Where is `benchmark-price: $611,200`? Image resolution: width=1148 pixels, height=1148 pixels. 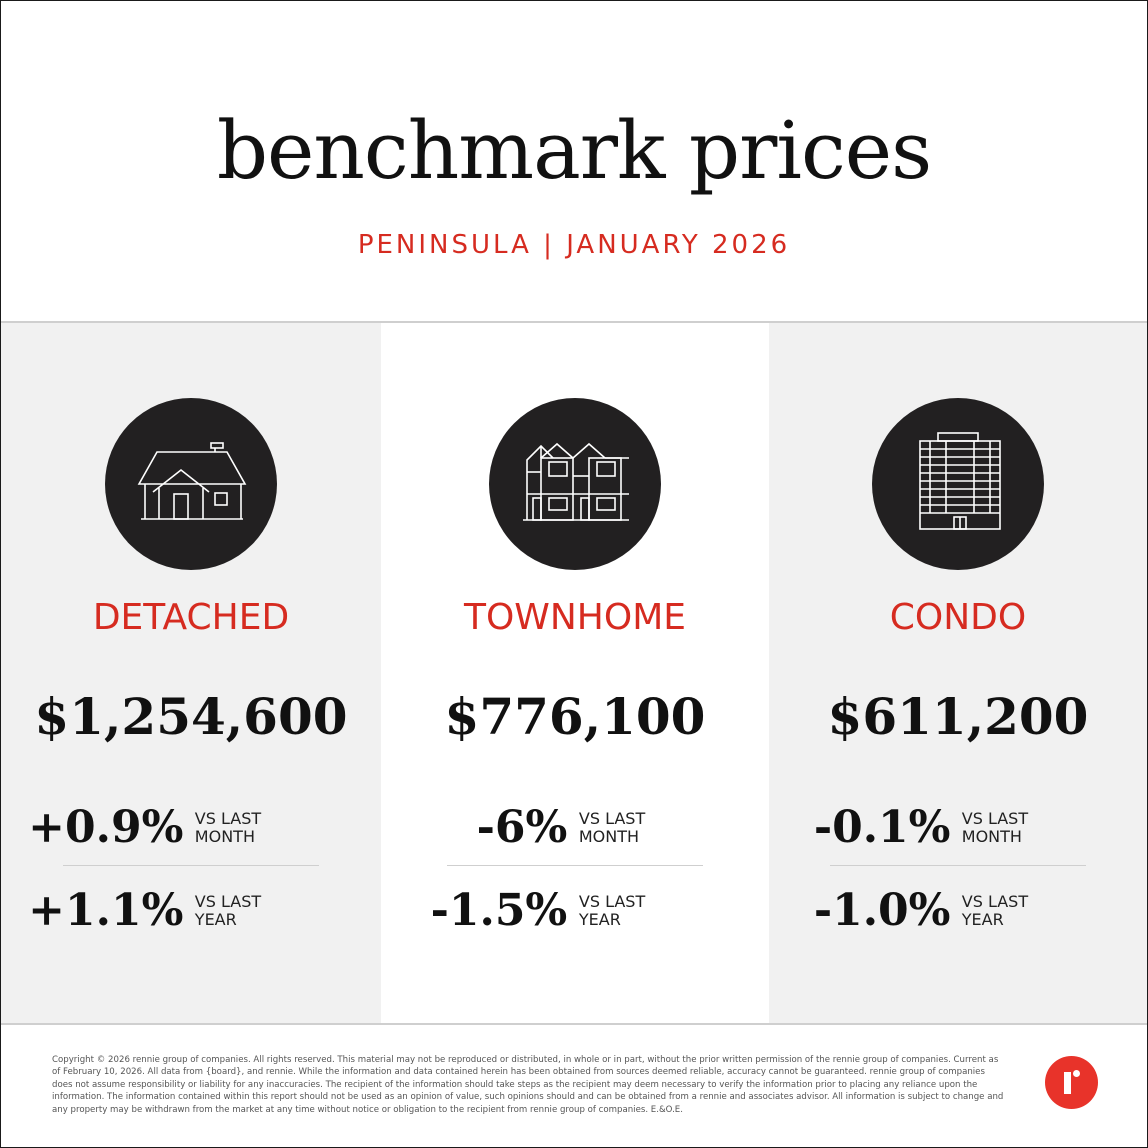
benchmark-price: $611,200 is located at coordinates (958, 716).